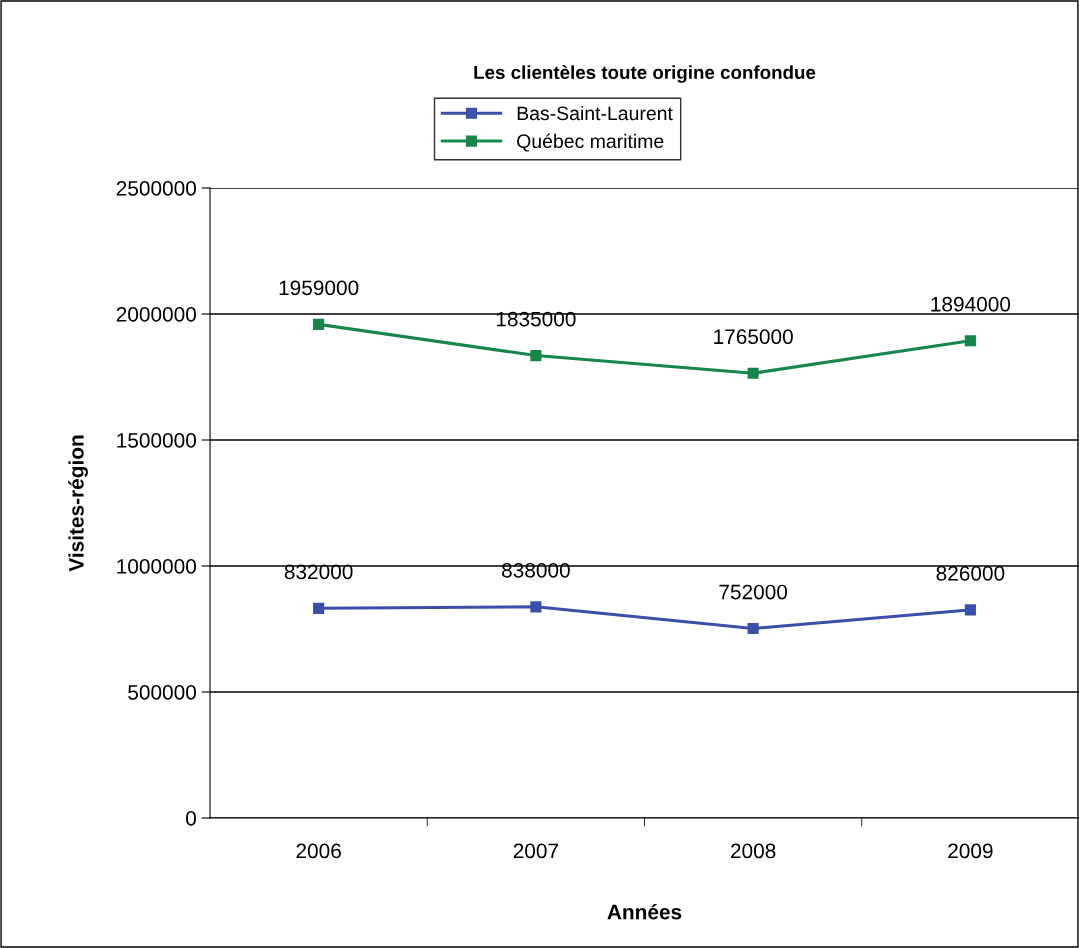  I want to click on legend-label: Bas-Saint-Laurent, so click(595, 113).